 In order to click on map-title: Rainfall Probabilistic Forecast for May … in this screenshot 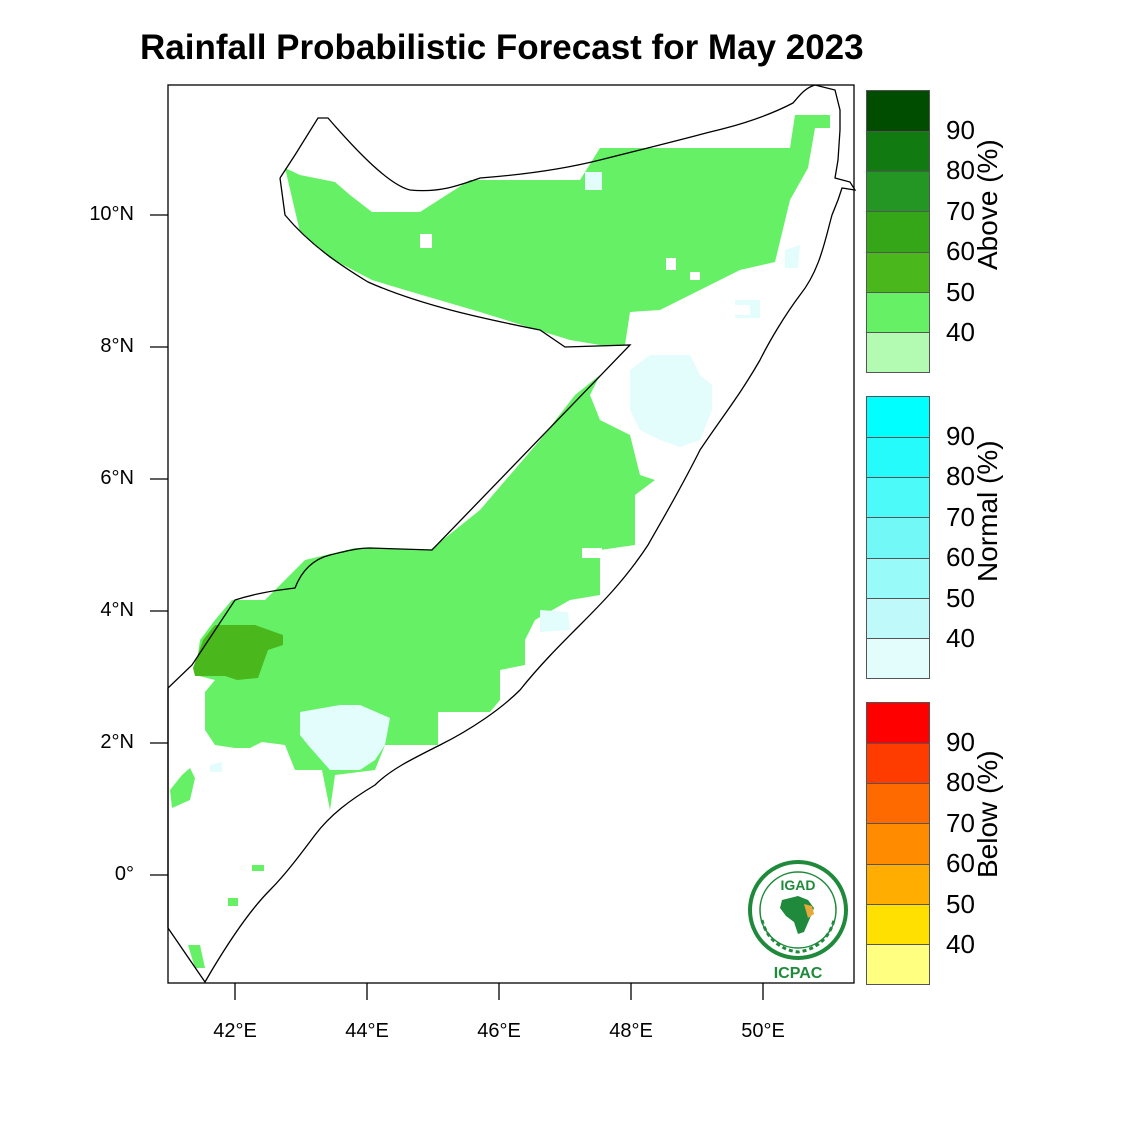, I will do `click(502, 47)`.